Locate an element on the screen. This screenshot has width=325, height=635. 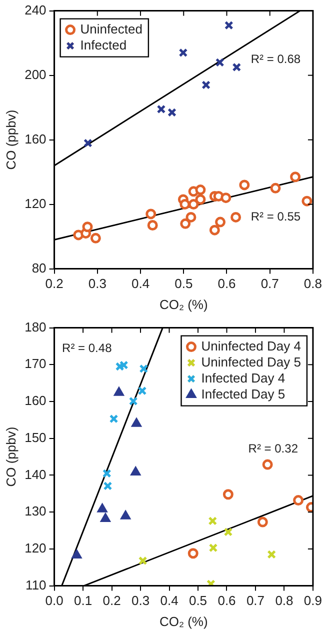
y-tick-label: 200 is located at coordinates (35, 74).